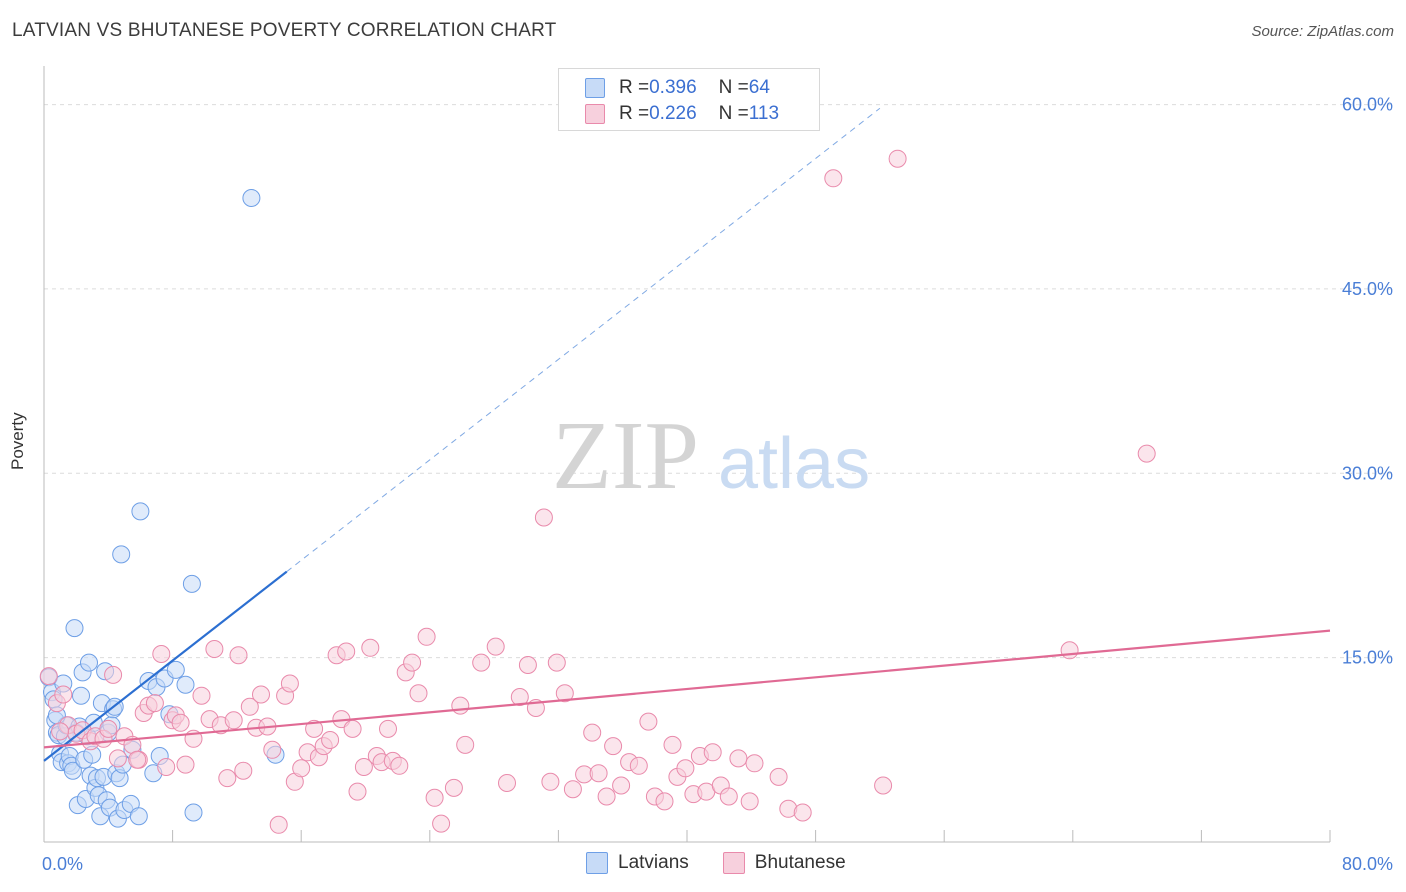 This screenshot has width=1406, height=892. I want to click on legend-label-bhutanese: Bhutanese, so click(800, 862).